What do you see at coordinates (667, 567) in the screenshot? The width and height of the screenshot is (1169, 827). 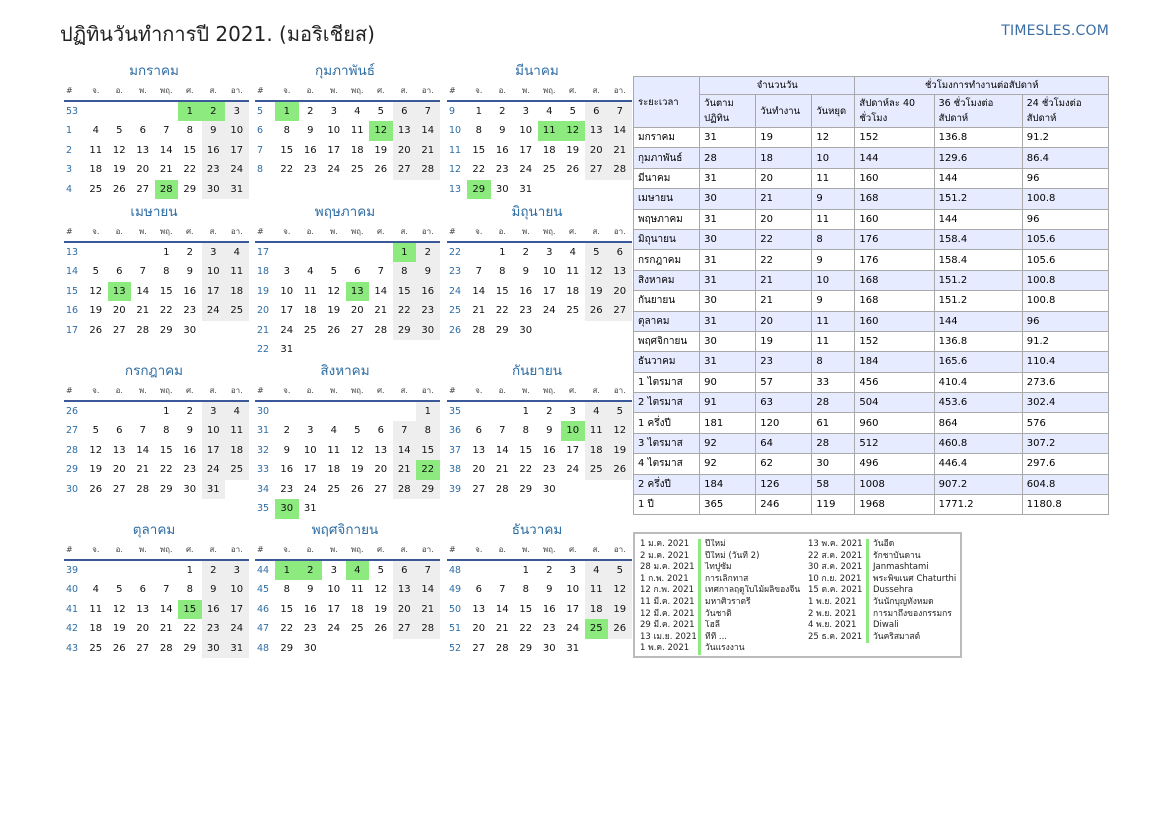 I see `holiday-date: 28 ม.ค. 2021` at bounding box center [667, 567].